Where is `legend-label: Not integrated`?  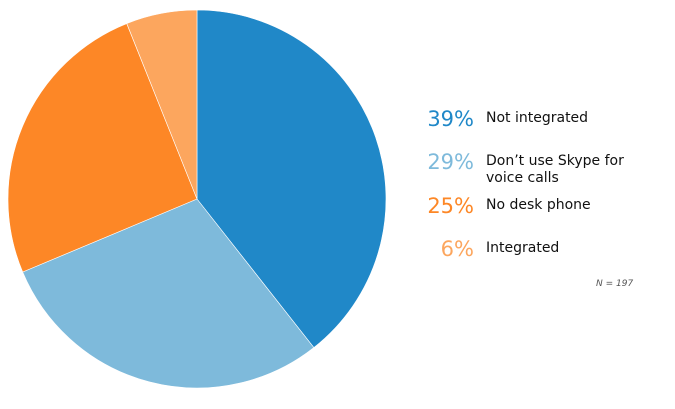 legend-label: Not integrated is located at coordinates (537, 118).